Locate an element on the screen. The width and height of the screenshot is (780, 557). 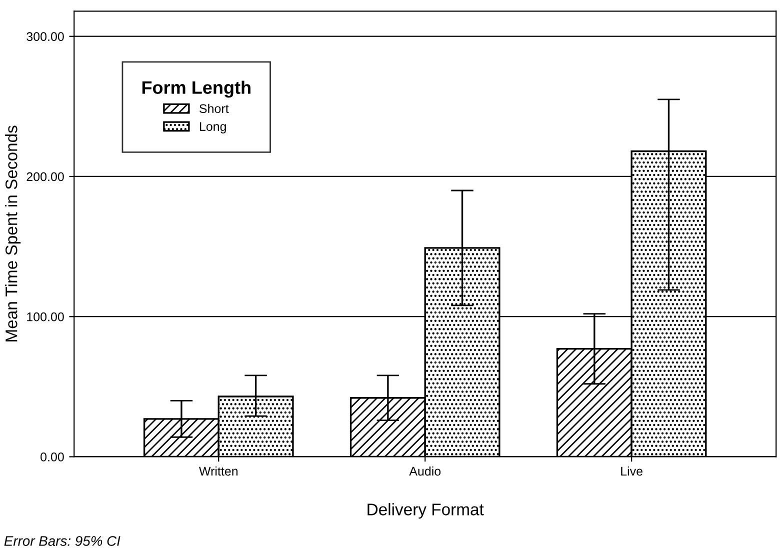
x-tick-label: Live is located at coordinates (631, 471).